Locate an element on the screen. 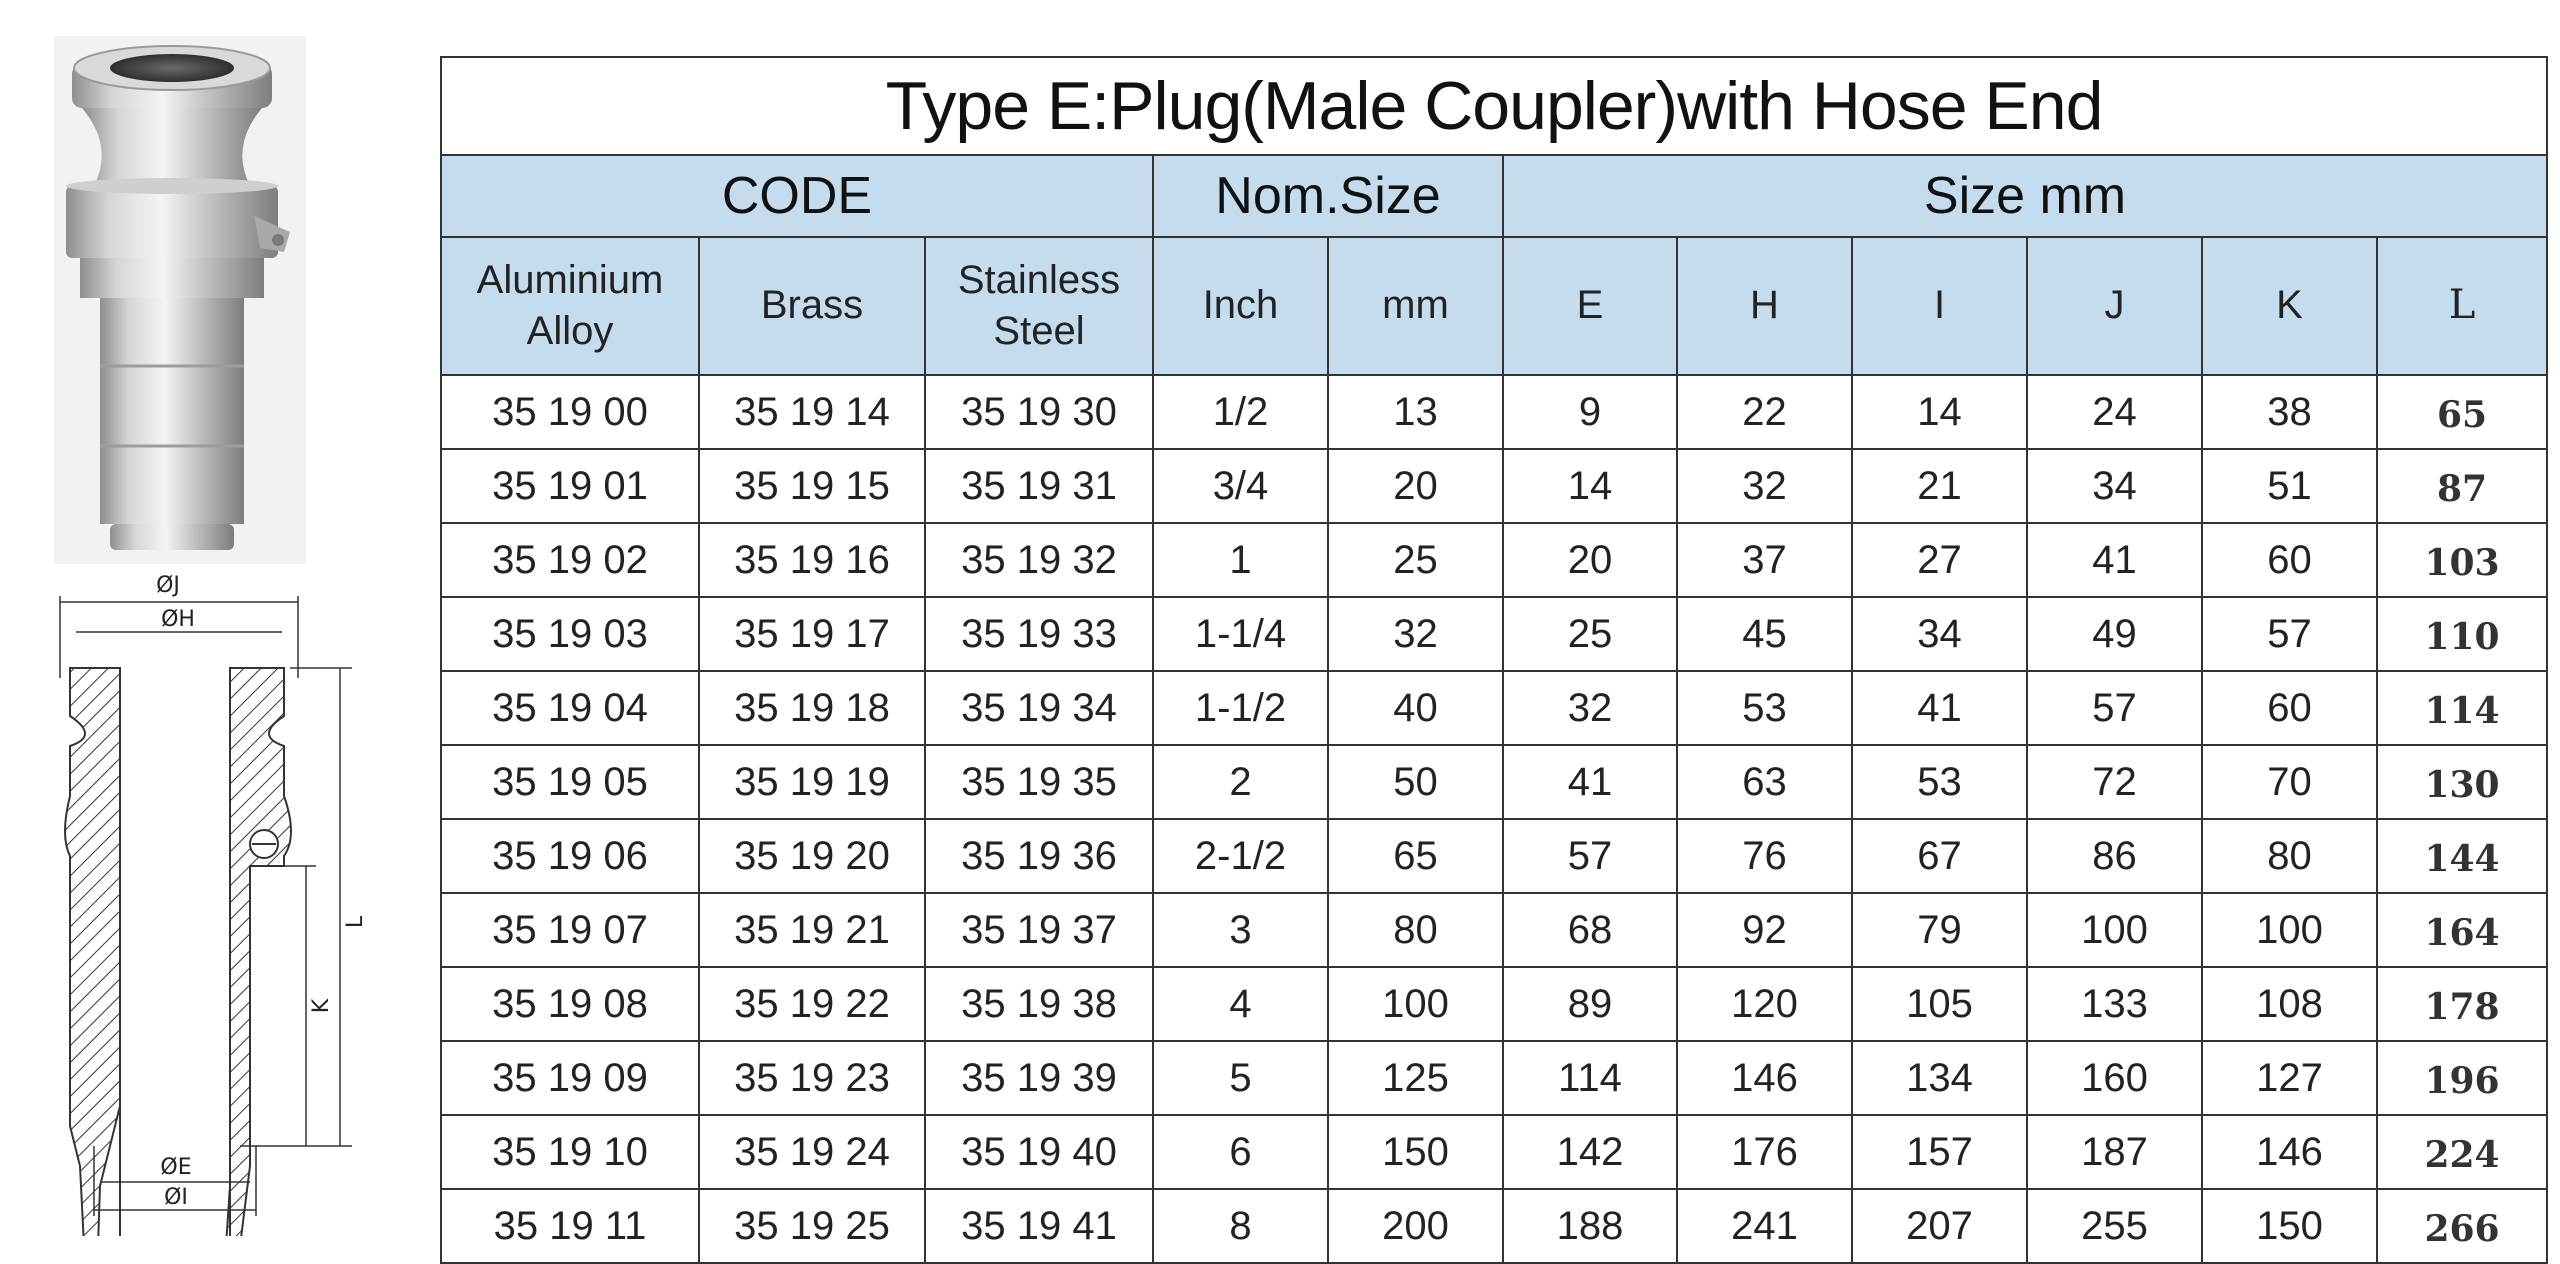 The height and width of the screenshot is (1264, 2560). cell-e: 114 is located at coordinates (1590, 1078).